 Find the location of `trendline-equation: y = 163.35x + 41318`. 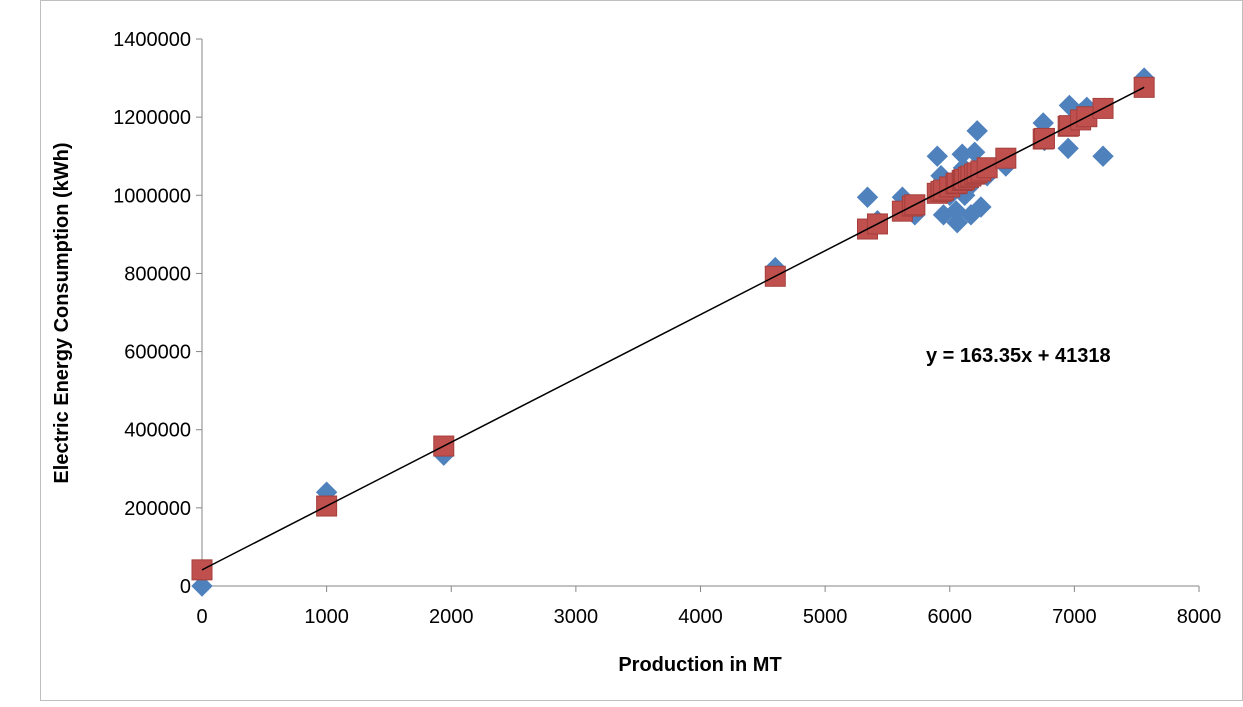

trendline-equation: y = 163.35x + 41318 is located at coordinates (1018, 356).